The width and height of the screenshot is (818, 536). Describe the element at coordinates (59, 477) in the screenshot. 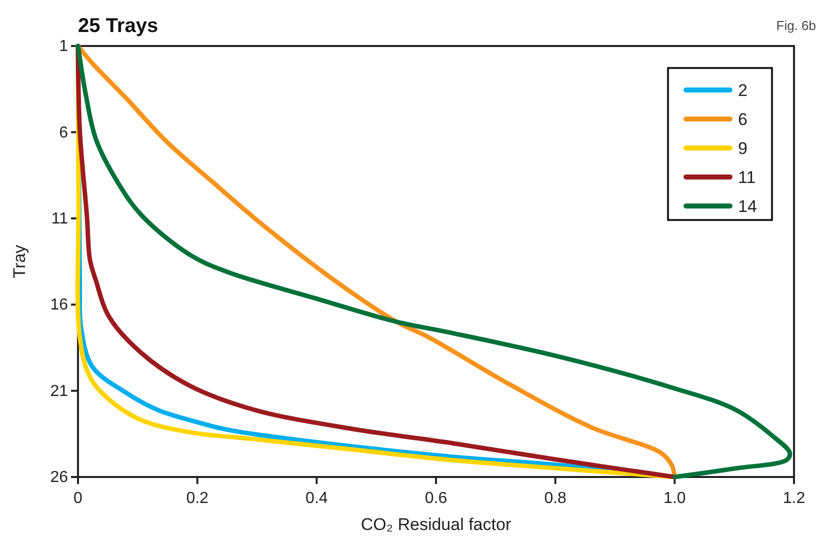

I see `y-tick-label: 26` at that location.